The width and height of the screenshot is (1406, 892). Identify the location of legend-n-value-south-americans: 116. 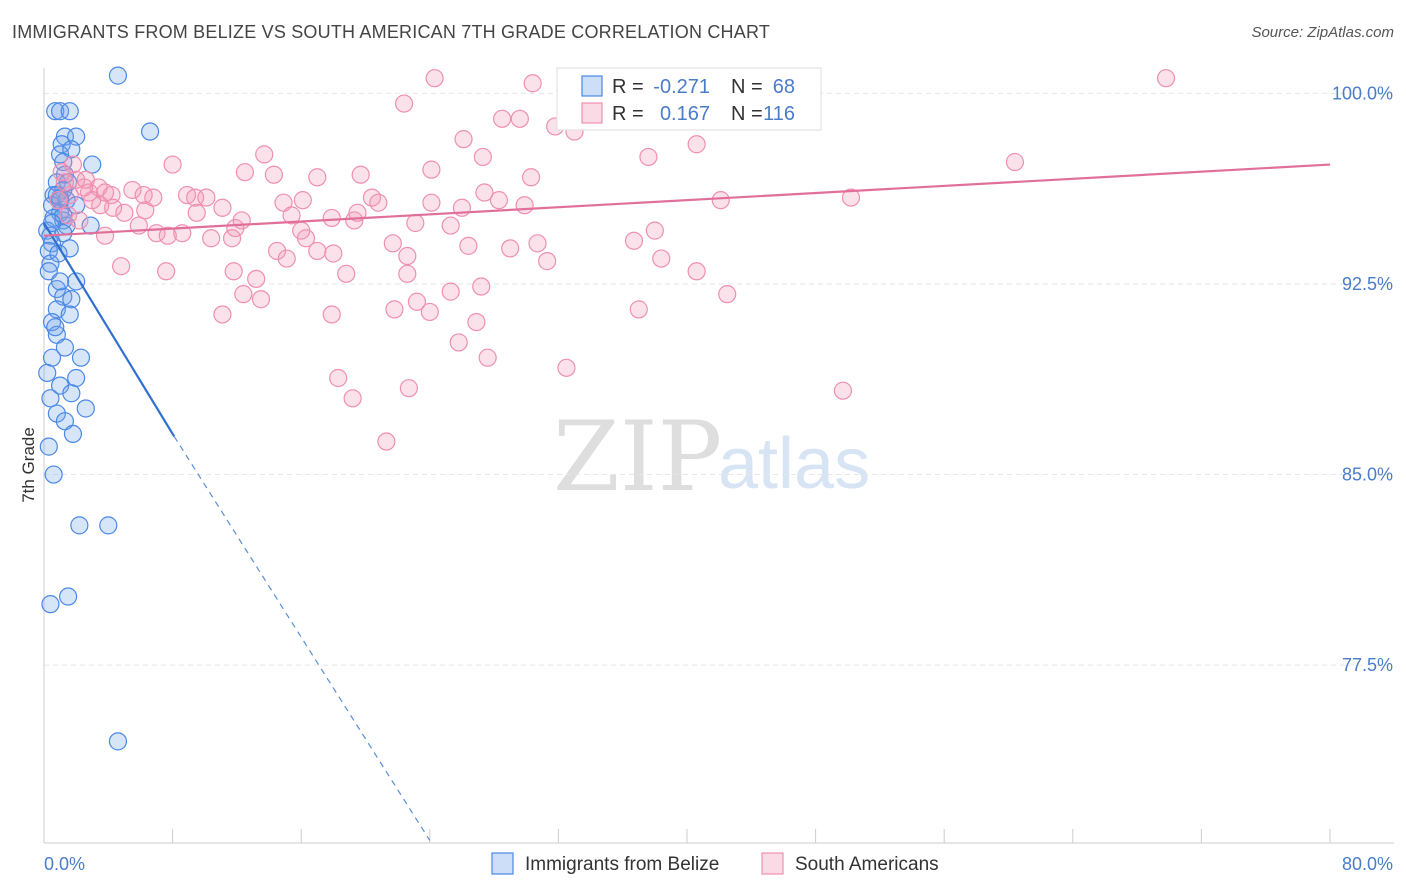
(779, 114).